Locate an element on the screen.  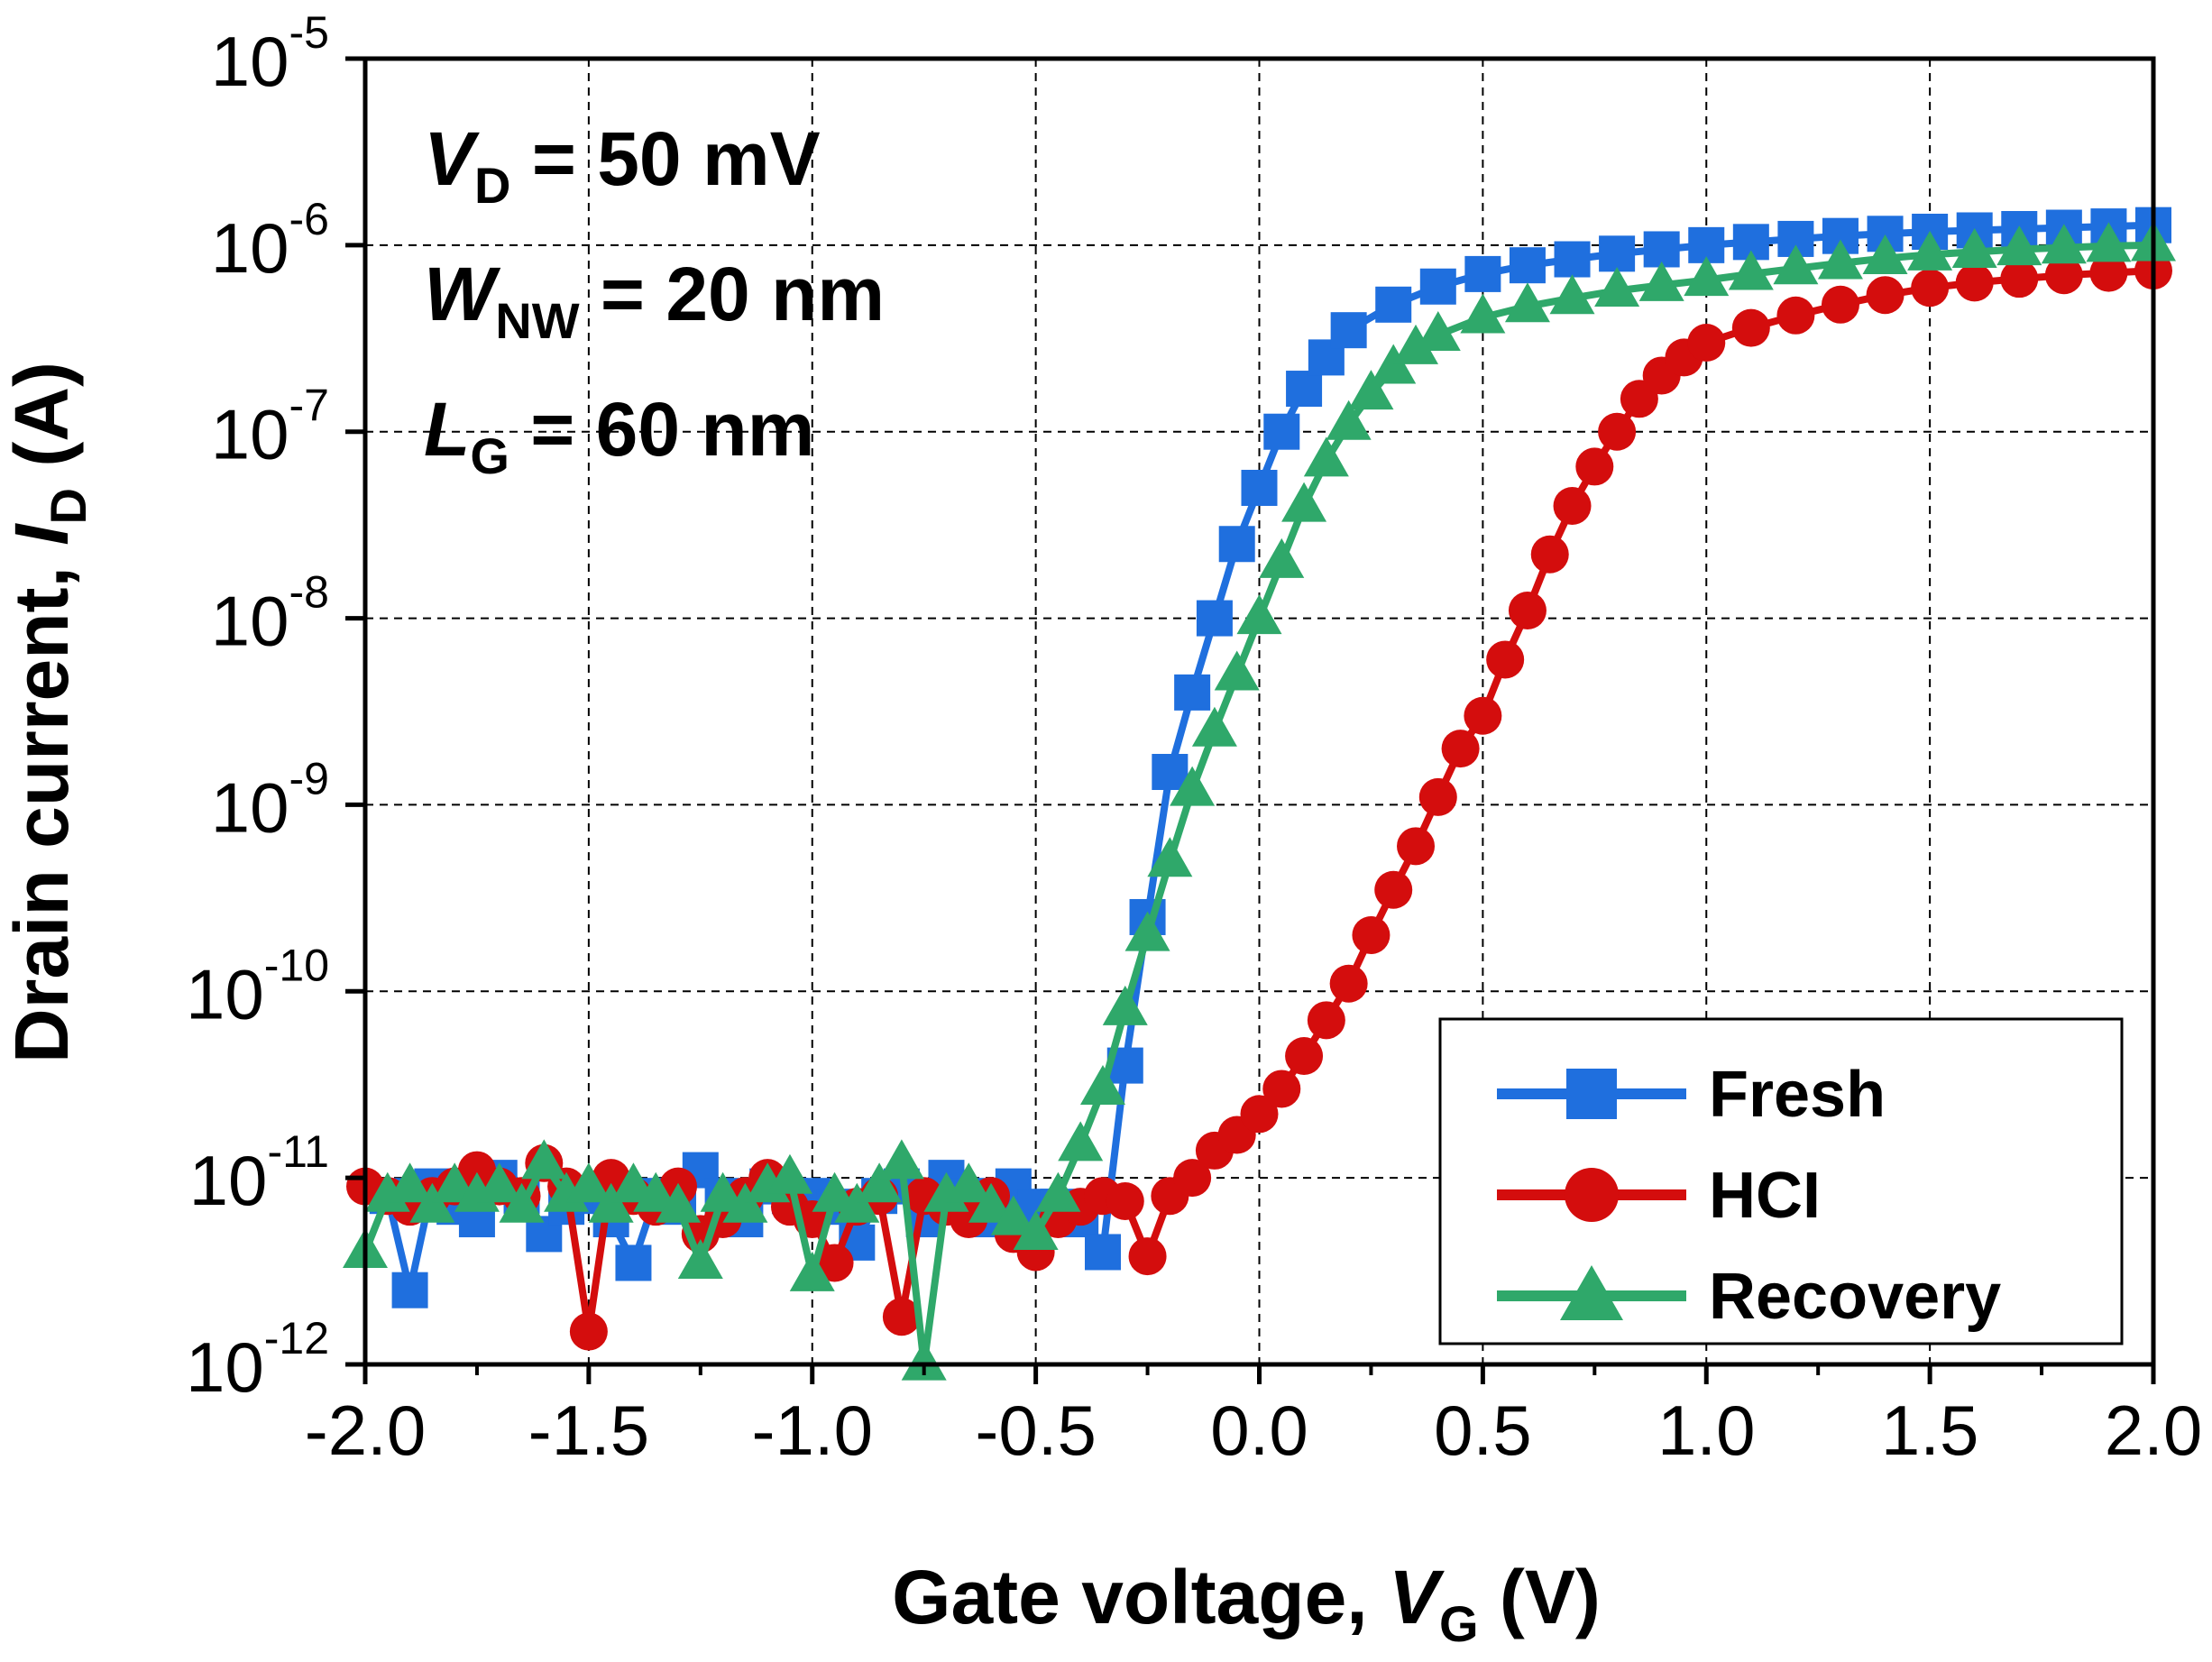
y-tick-label: 10-12 is located at coordinates (257, 1360).